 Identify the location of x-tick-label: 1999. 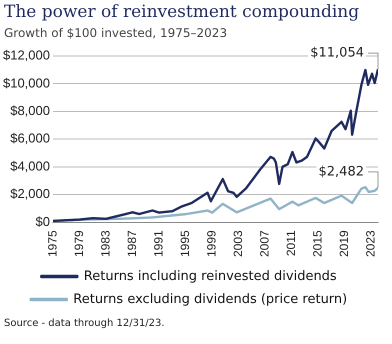
(211, 244).